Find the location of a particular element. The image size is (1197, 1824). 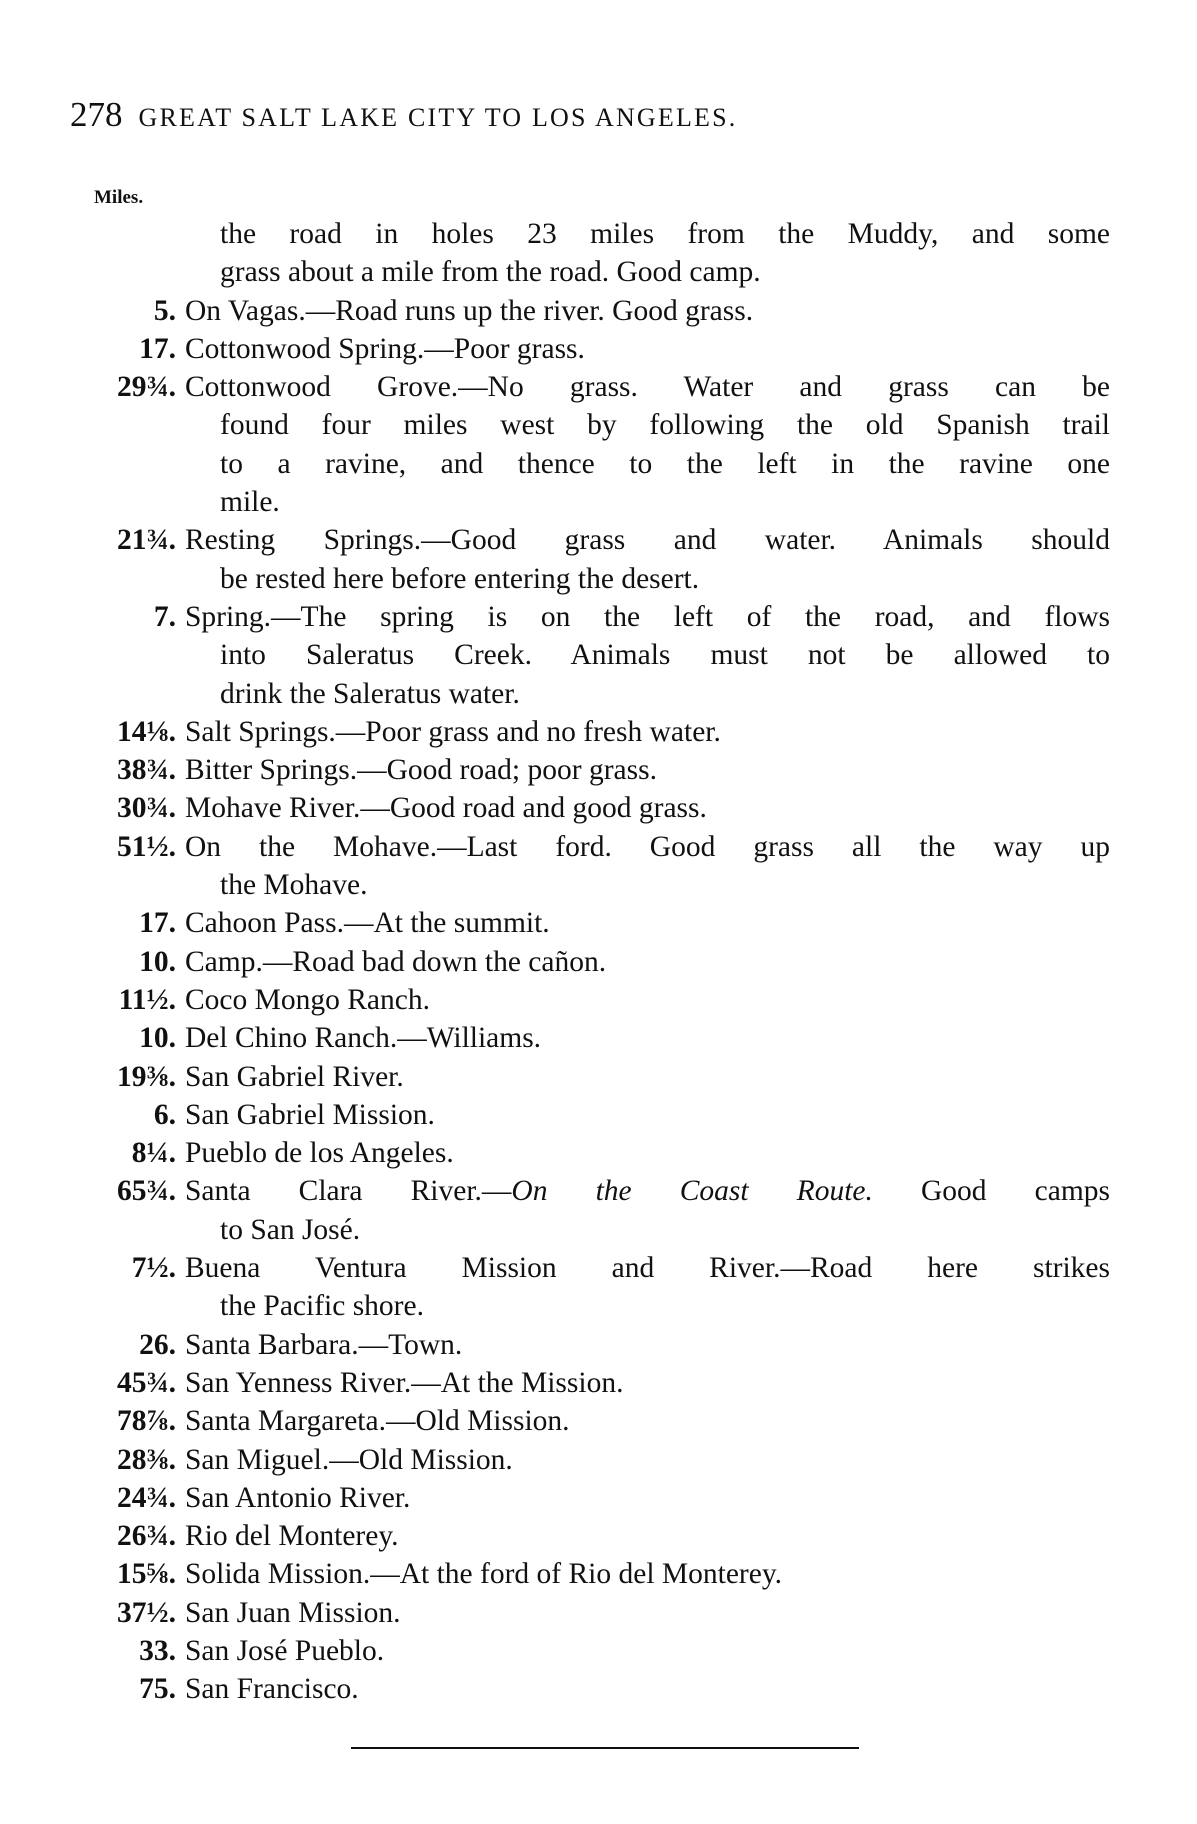

entry-miles: 26. is located at coordinates (157, 1344).